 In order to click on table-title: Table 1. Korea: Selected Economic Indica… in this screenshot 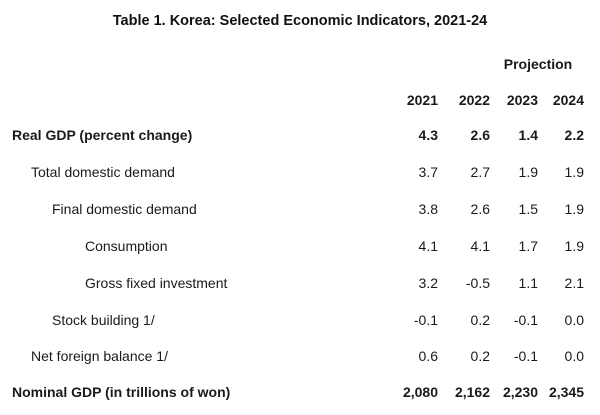, I will do `click(300, 21)`.